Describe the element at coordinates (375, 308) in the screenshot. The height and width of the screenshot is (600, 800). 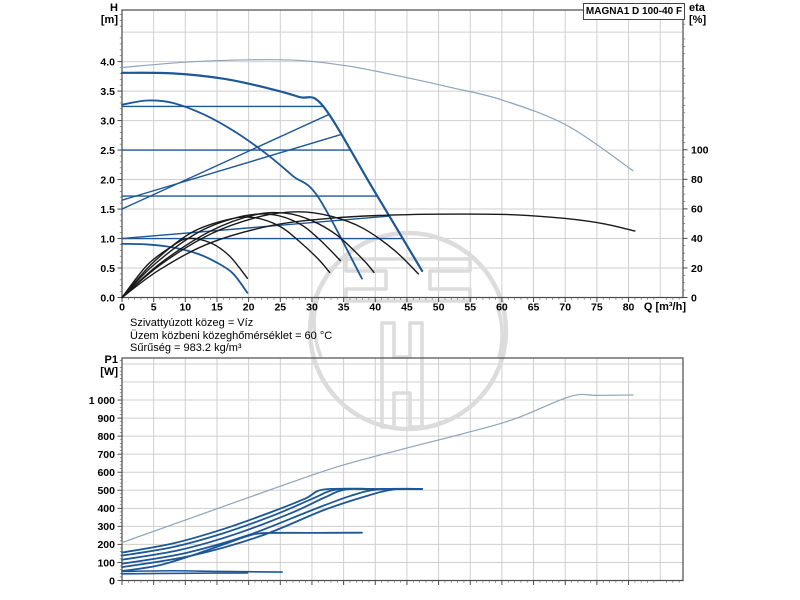
I see `x-tick-label: 40` at that location.